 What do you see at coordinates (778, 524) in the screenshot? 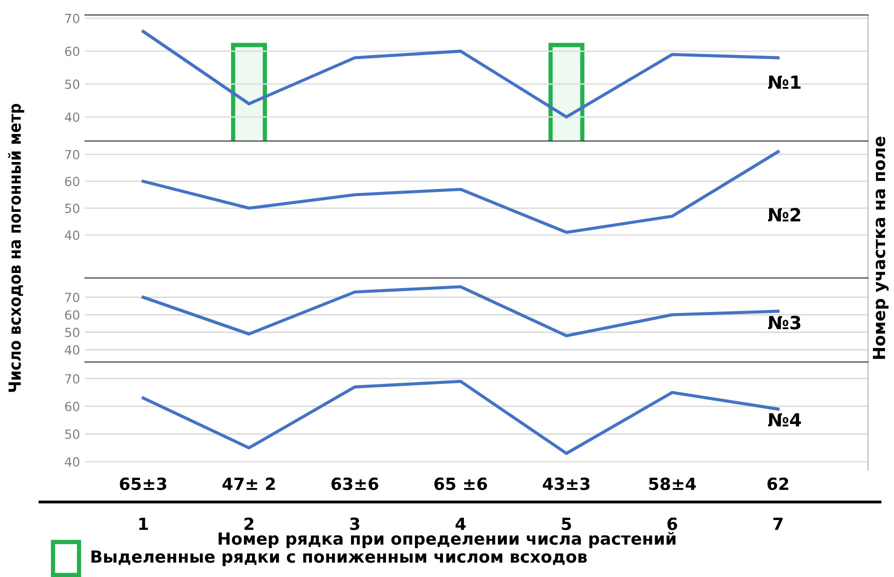
I see `x-tick-label: 7` at bounding box center [778, 524].